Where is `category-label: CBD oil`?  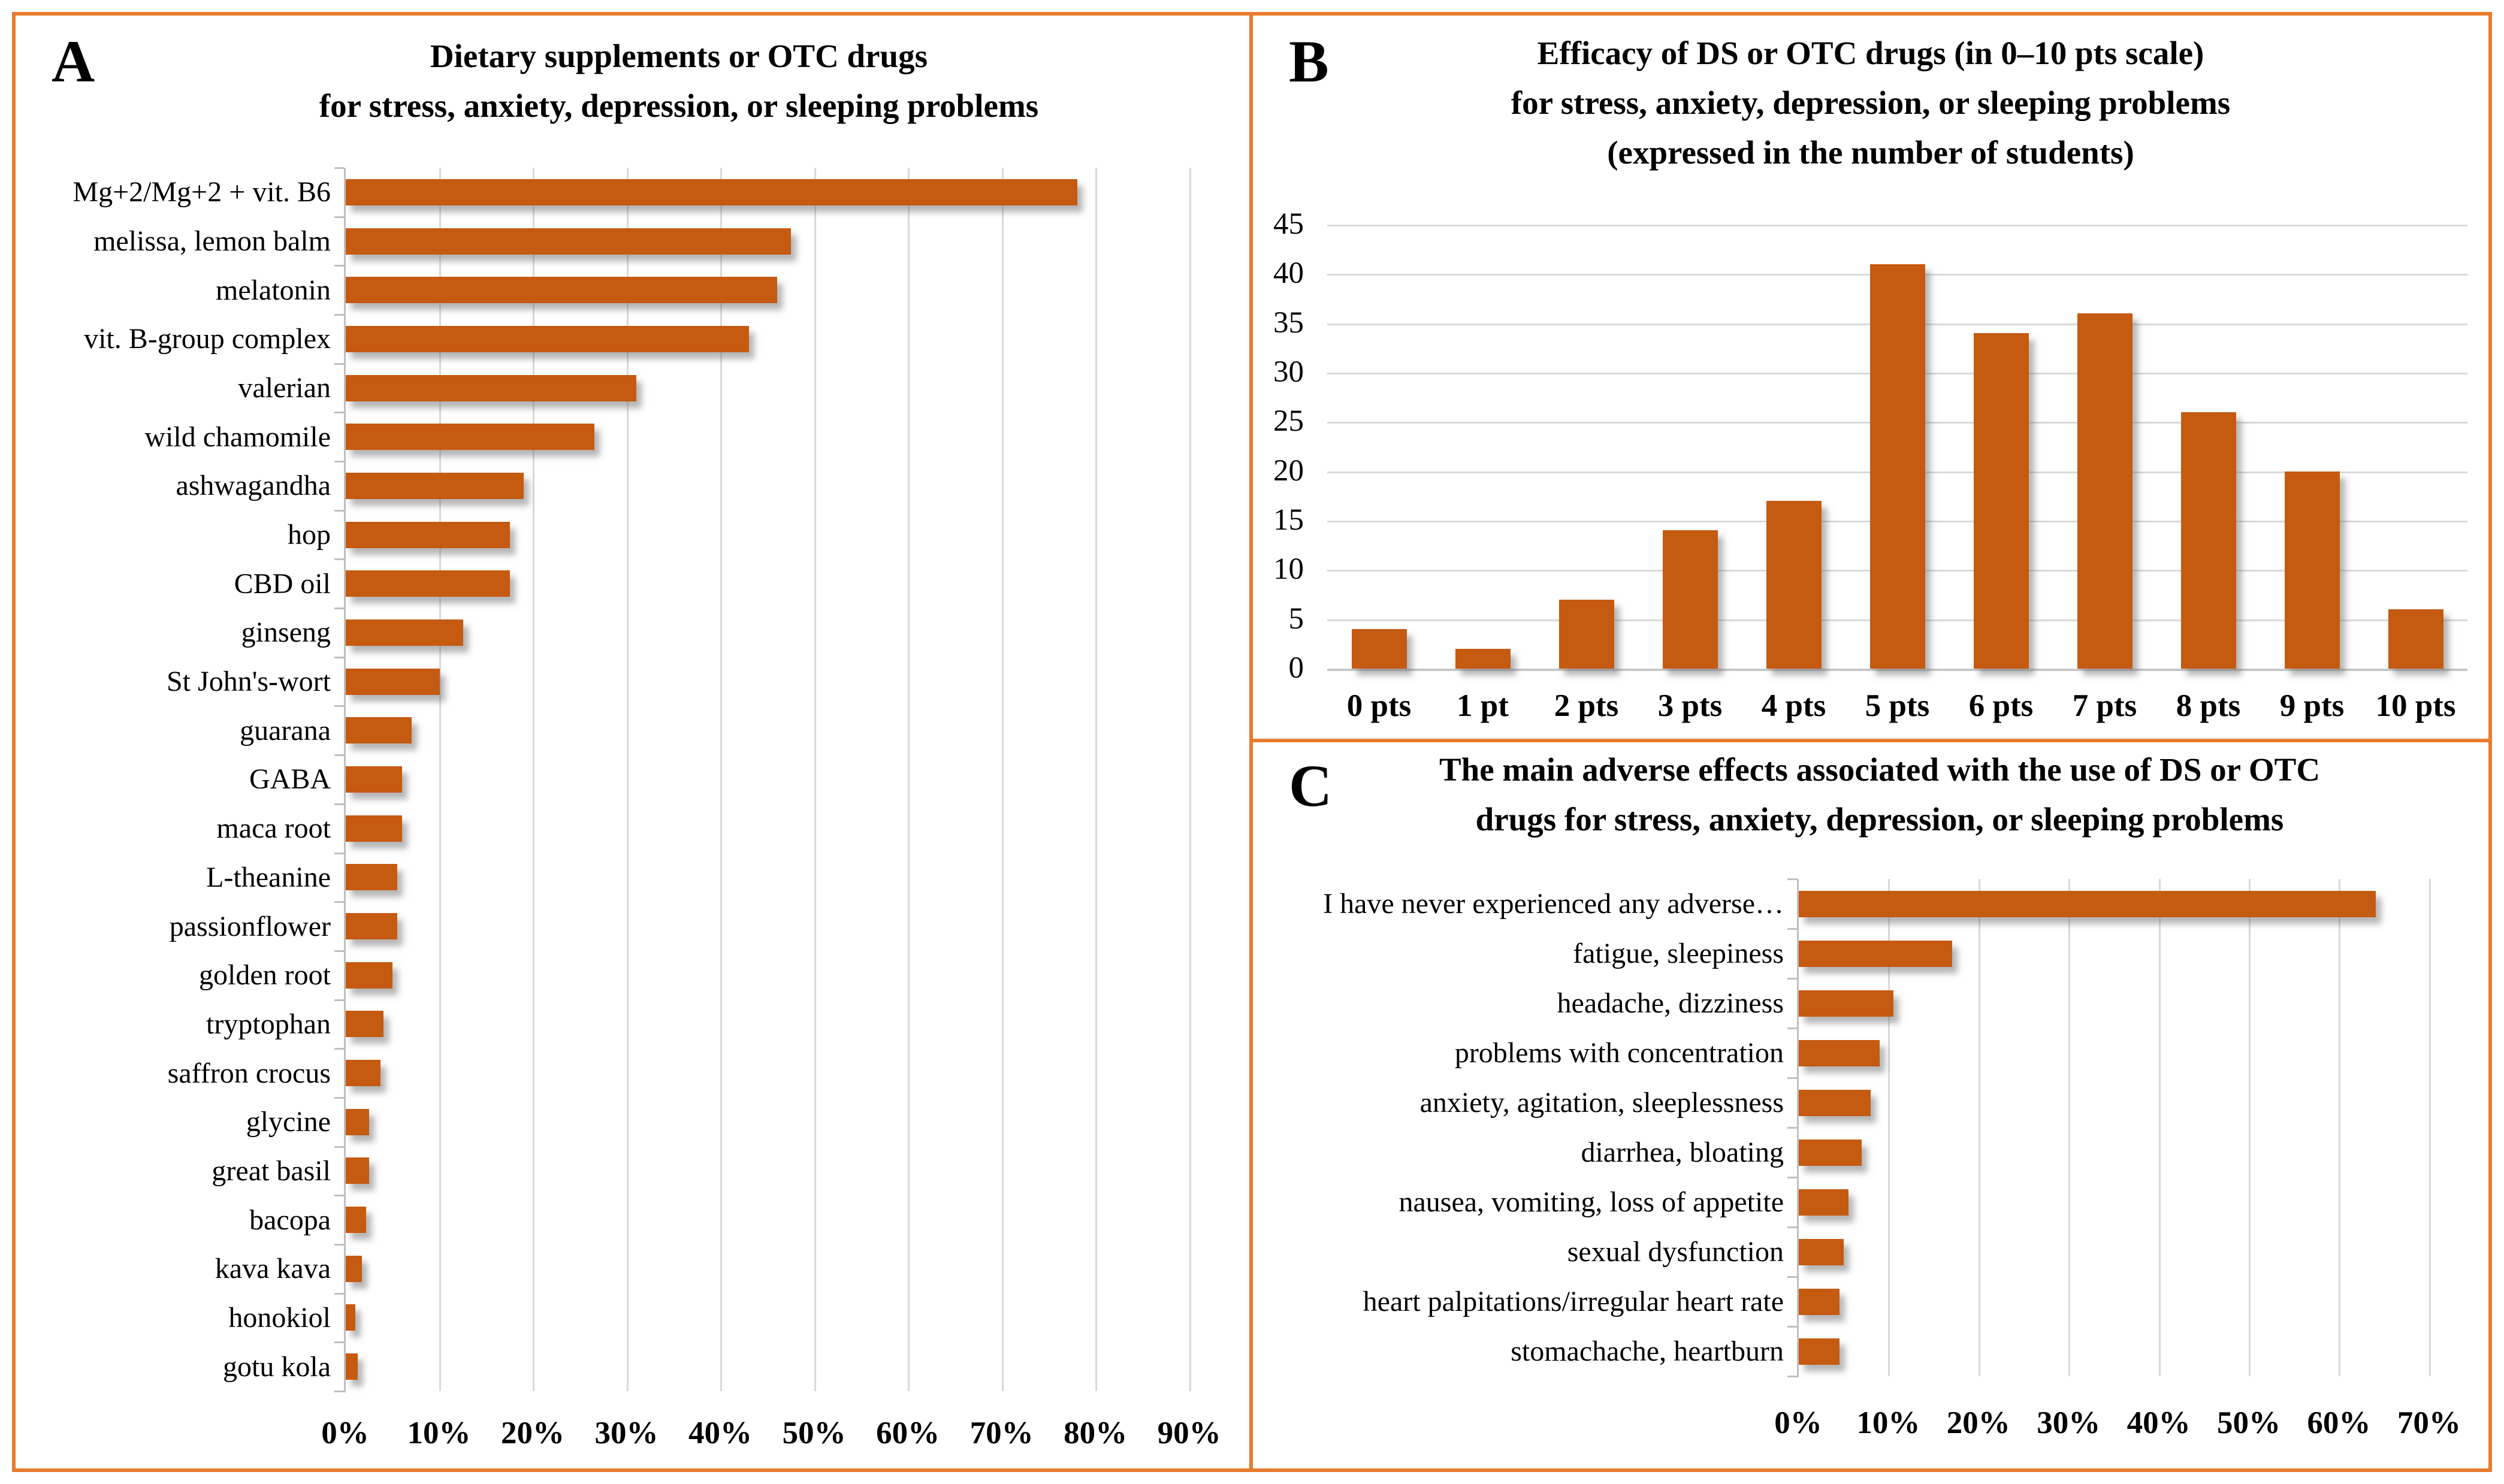
category-label: CBD oil is located at coordinates (282, 583).